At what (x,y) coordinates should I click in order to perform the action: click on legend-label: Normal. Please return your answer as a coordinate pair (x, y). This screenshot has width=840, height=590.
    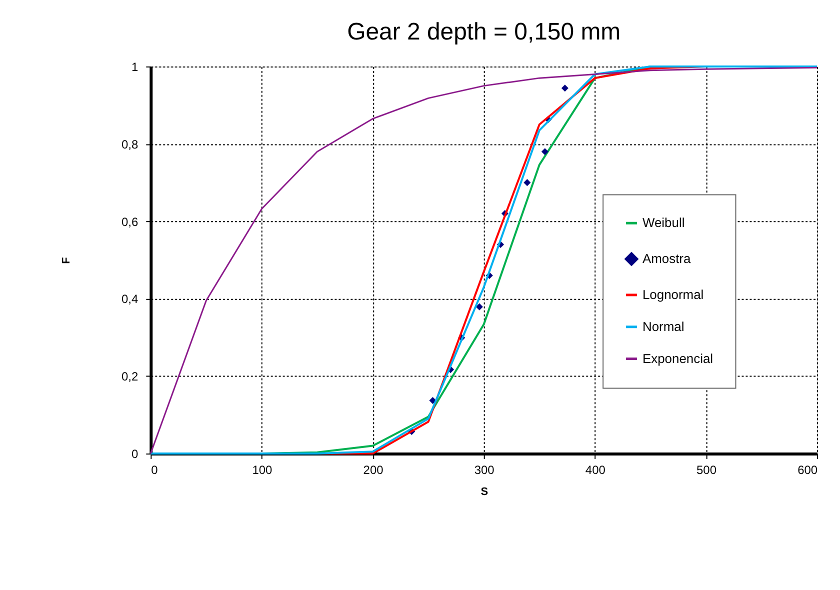
    Looking at the image, I should click on (663, 326).